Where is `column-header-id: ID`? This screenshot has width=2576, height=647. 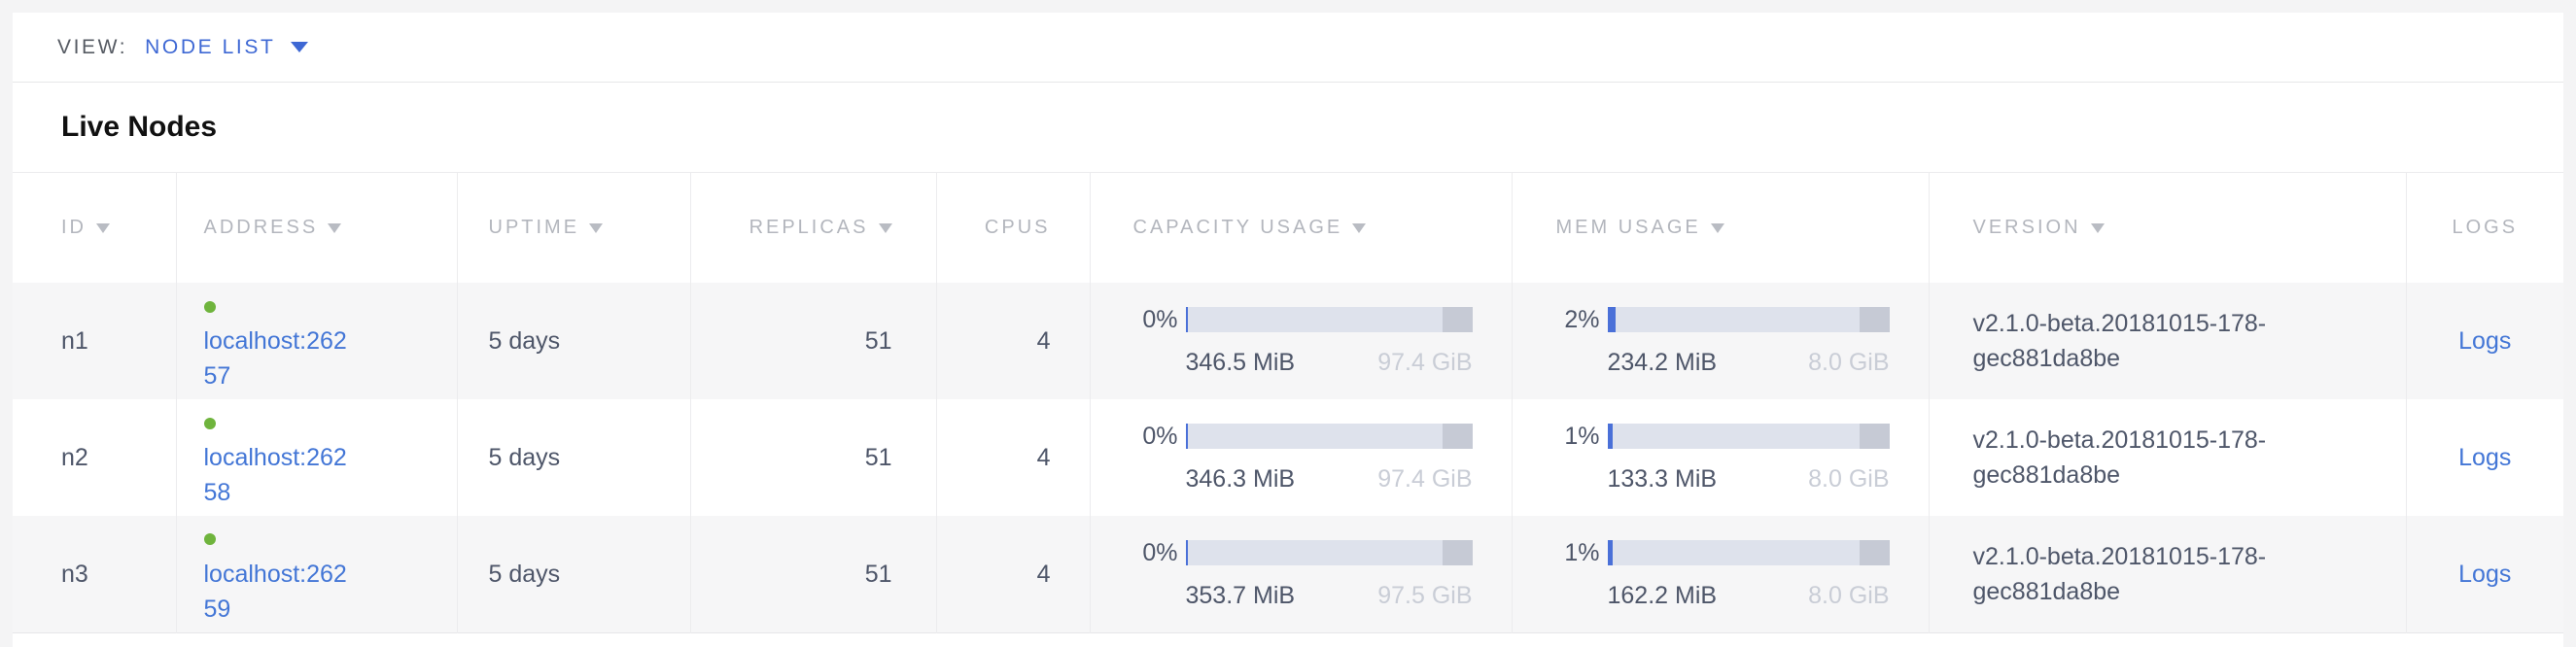
column-header-id: ID is located at coordinates (95, 228).